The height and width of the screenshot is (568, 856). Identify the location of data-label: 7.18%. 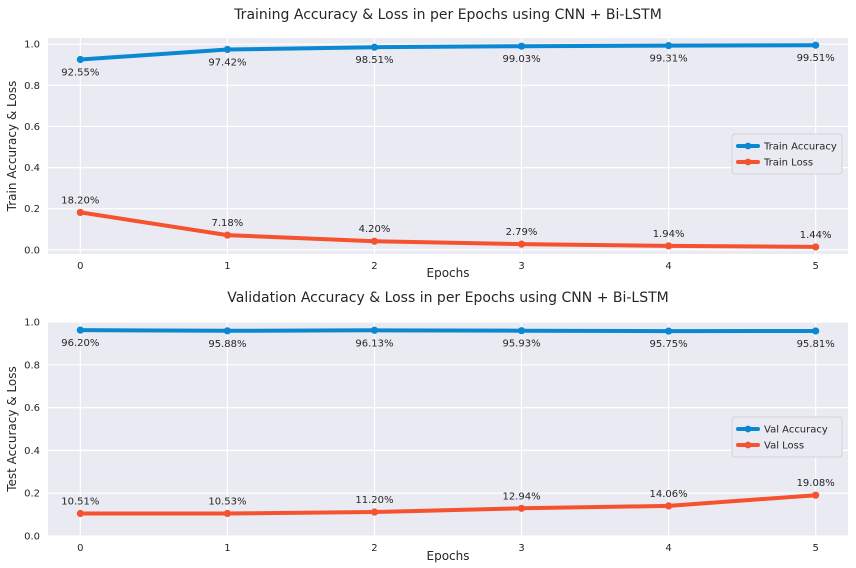
(228, 223).